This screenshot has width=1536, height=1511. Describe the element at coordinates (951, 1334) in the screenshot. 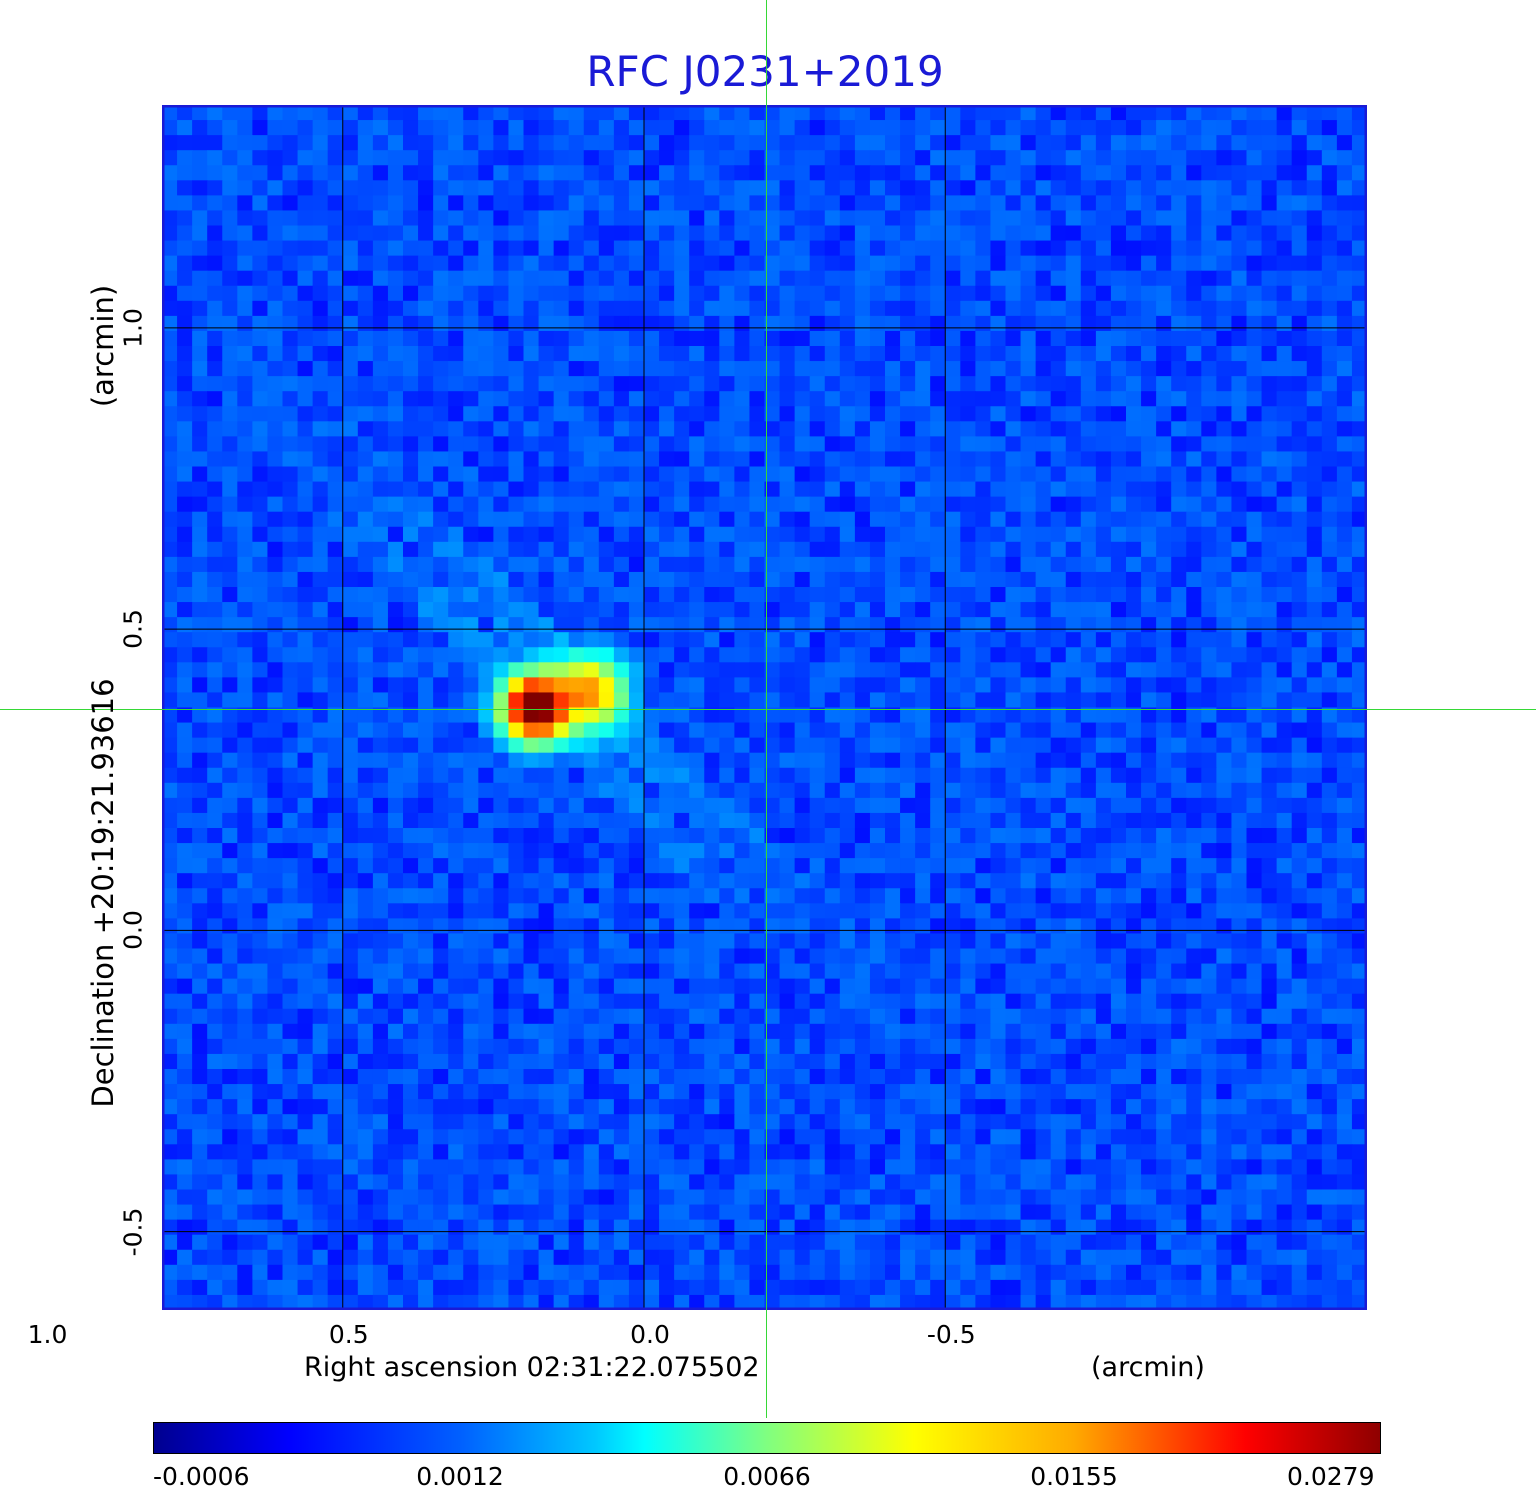

I see `x-tick-label: -0.5` at that location.